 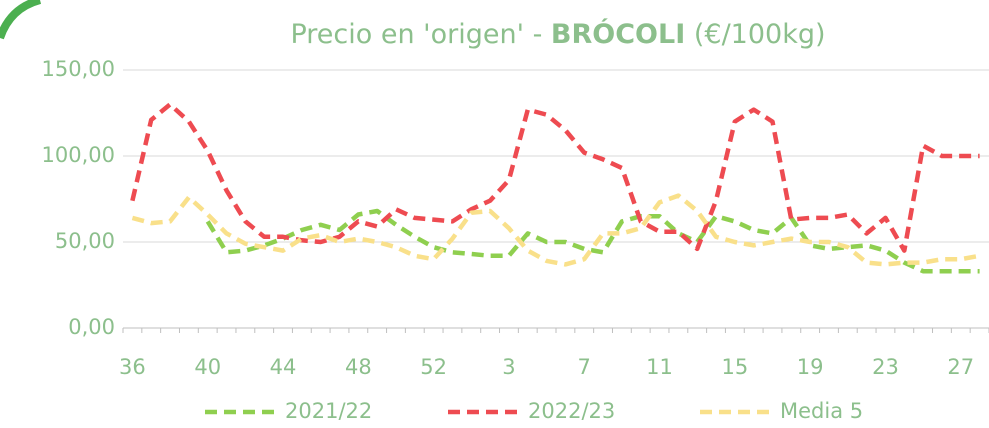 What do you see at coordinates (584, 367) in the screenshot?
I see `x-tick-label: 7` at bounding box center [584, 367].